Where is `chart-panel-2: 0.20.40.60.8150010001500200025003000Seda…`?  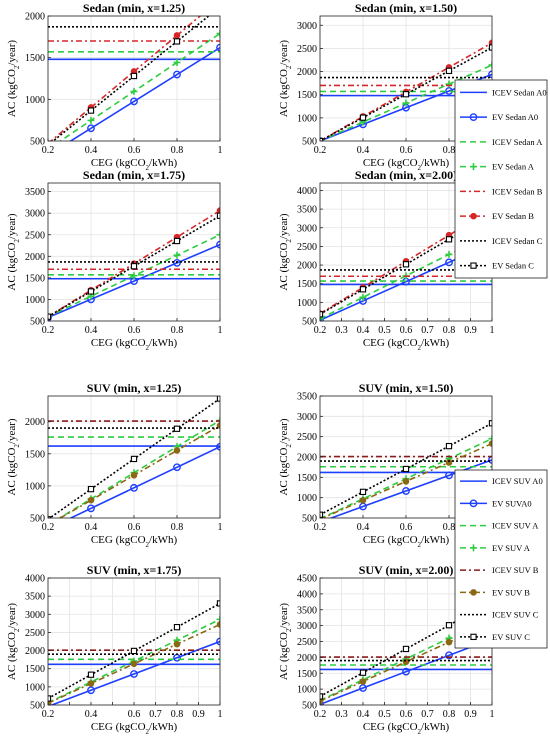
chart-panel-2: 0.20.40.60.8150010001500200025003000Seda… is located at coordinates (386, 86).